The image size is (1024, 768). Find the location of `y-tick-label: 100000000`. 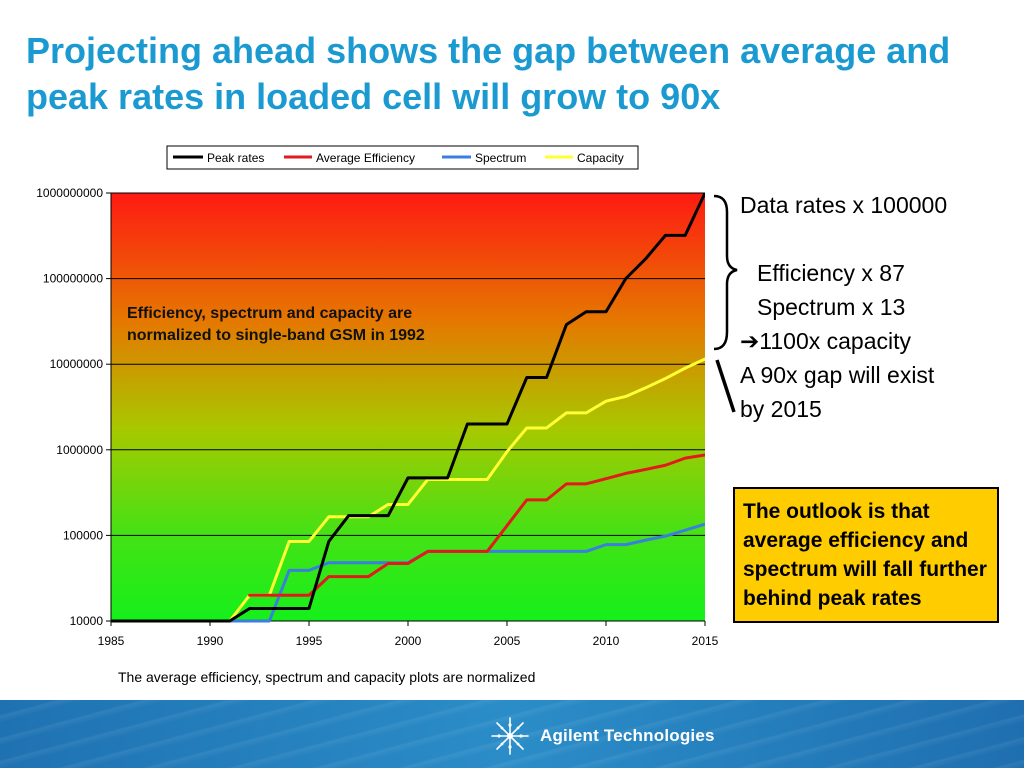

y-tick-label: 100000000 is located at coordinates (73, 279).